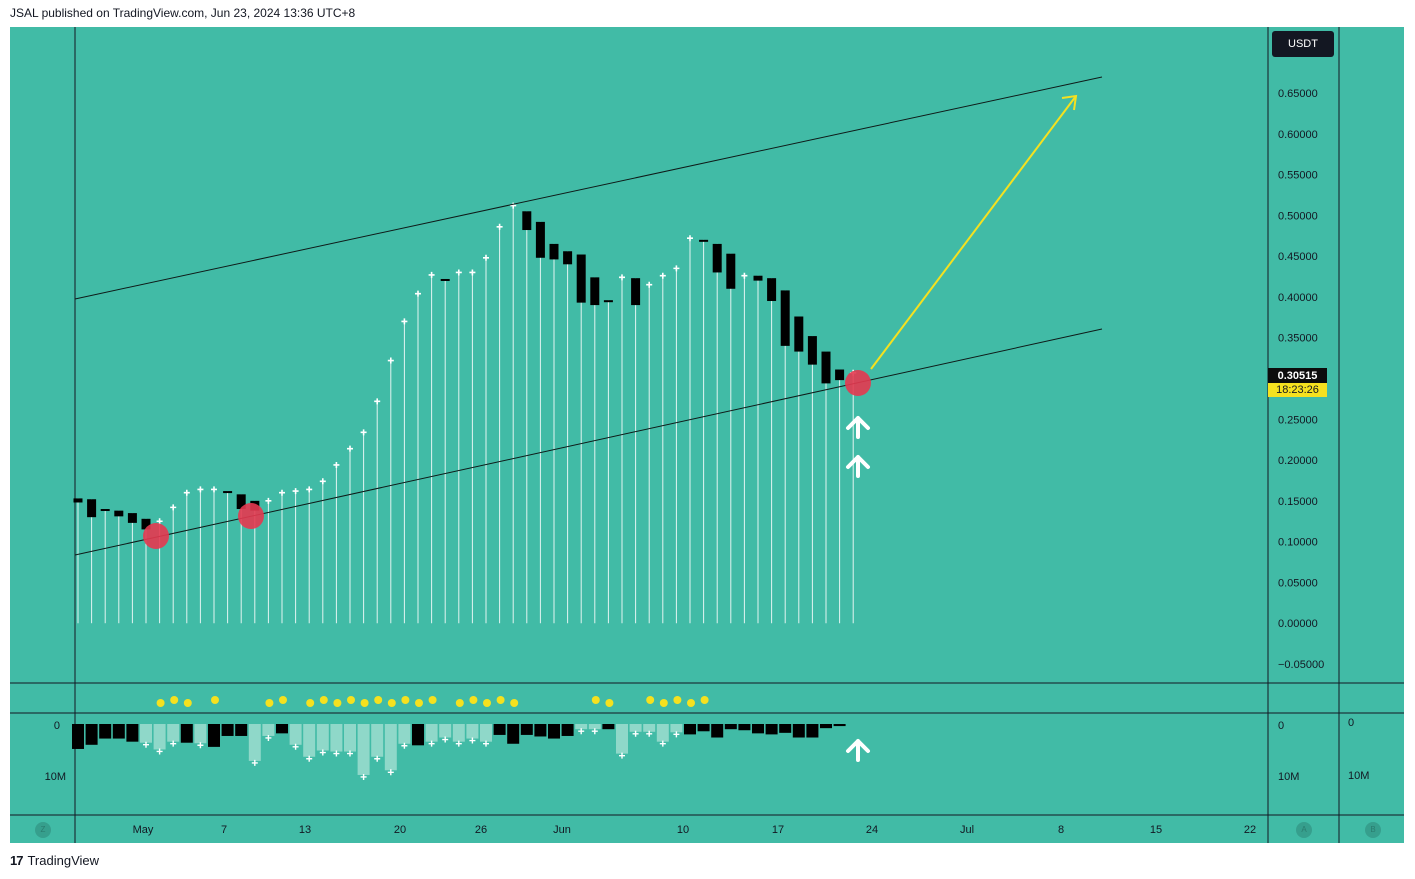  What do you see at coordinates (1298, 94) in the screenshot?
I see `price-tick: 0.65000` at bounding box center [1298, 94].